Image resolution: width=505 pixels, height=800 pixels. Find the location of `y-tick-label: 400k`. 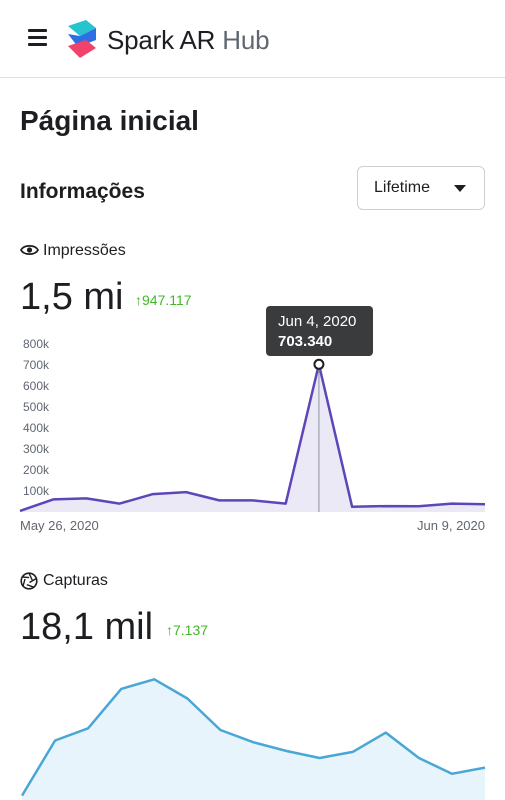

y-tick-label: 400k is located at coordinates (36, 428).